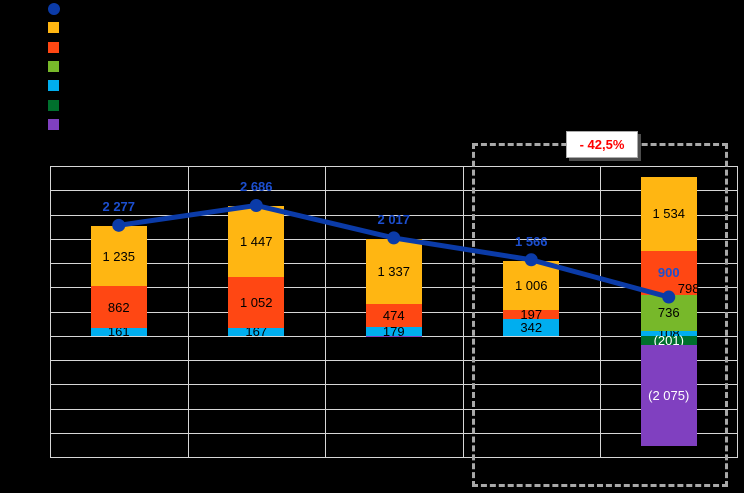  I want to click on bar-segment-purple, so click(393, 336).